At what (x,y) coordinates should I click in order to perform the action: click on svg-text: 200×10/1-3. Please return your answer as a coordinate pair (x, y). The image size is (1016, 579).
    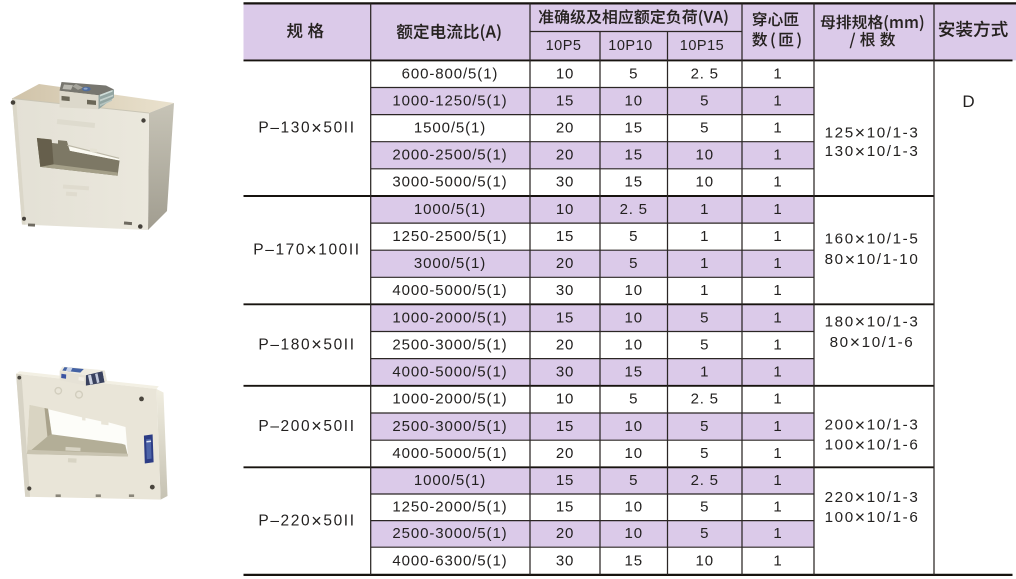
    Looking at the image, I should click on (872, 425).